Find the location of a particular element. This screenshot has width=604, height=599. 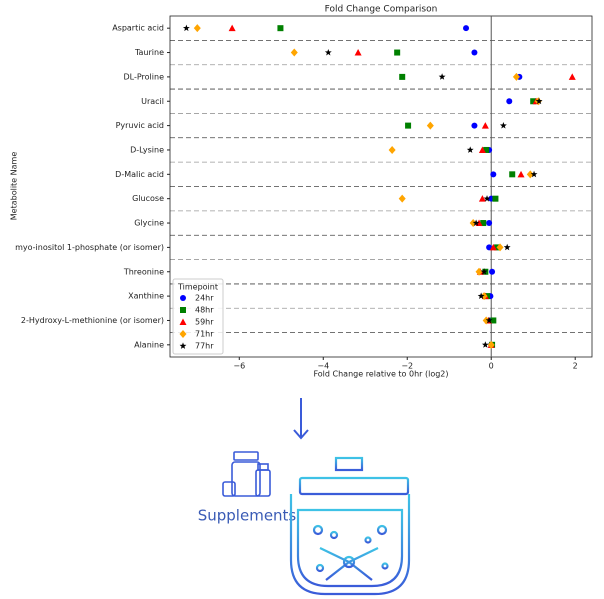

x-tick-label: 0 is located at coordinates (491, 366).